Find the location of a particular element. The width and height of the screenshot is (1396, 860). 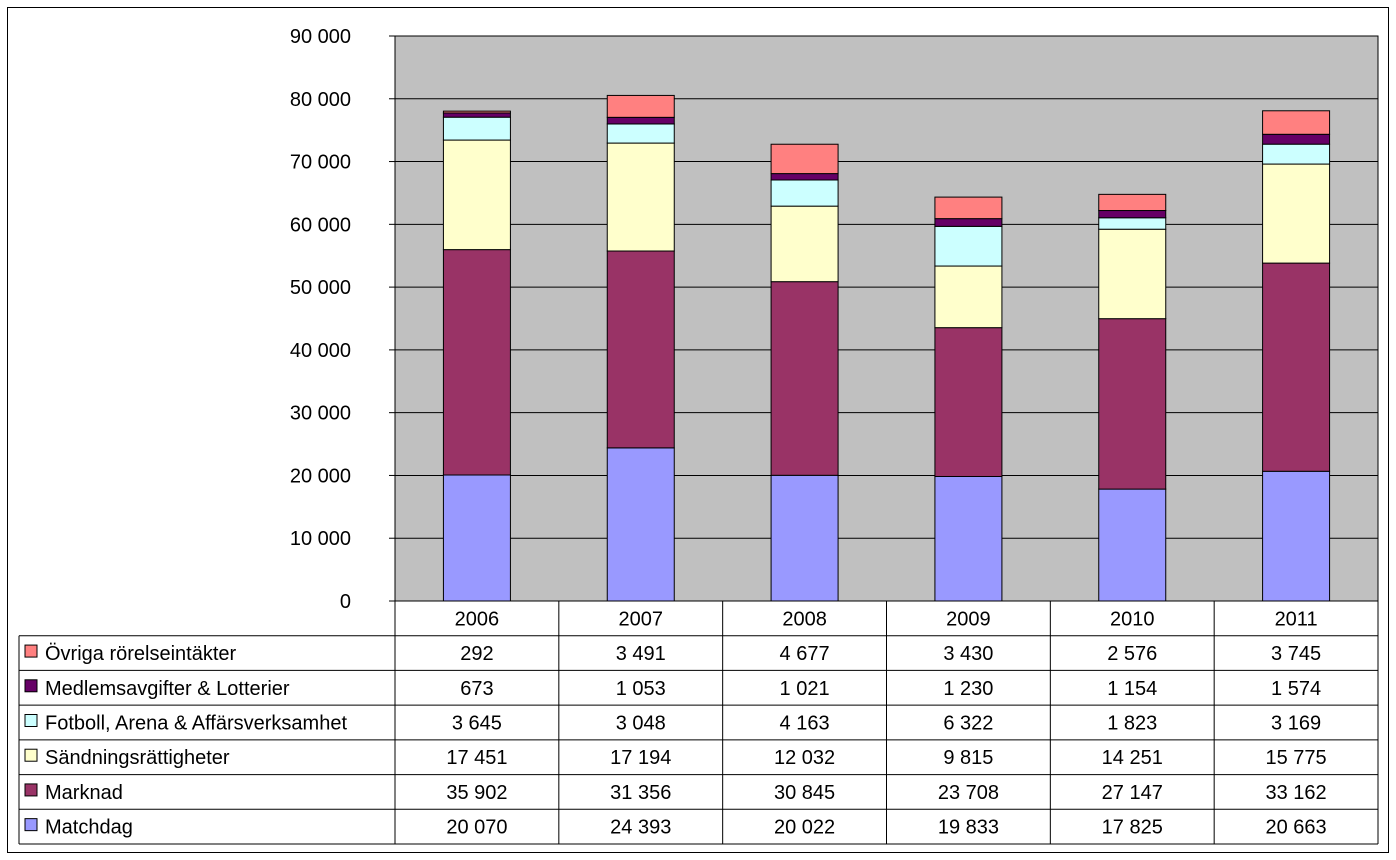

legend-label: Medlemsavgifter & Lotterier is located at coordinates (167, 689).